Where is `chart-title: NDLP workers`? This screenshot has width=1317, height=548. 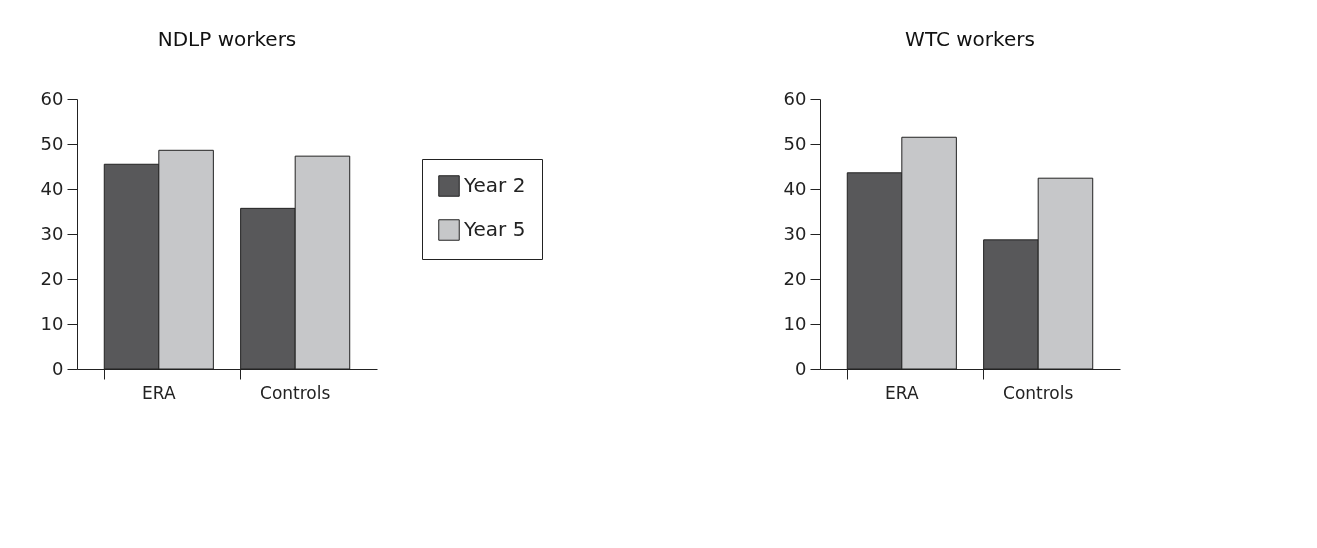 chart-title: NDLP workers is located at coordinates (227, 39).